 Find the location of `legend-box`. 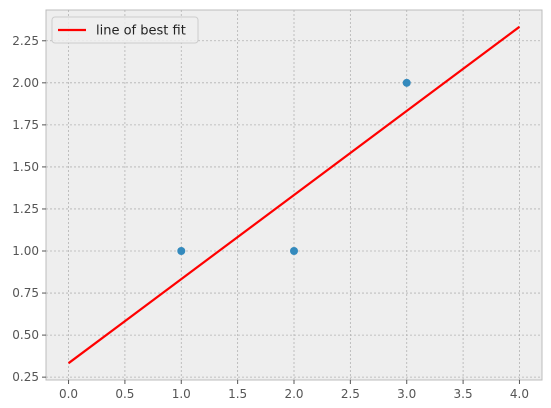

legend-box is located at coordinates (125, 30).